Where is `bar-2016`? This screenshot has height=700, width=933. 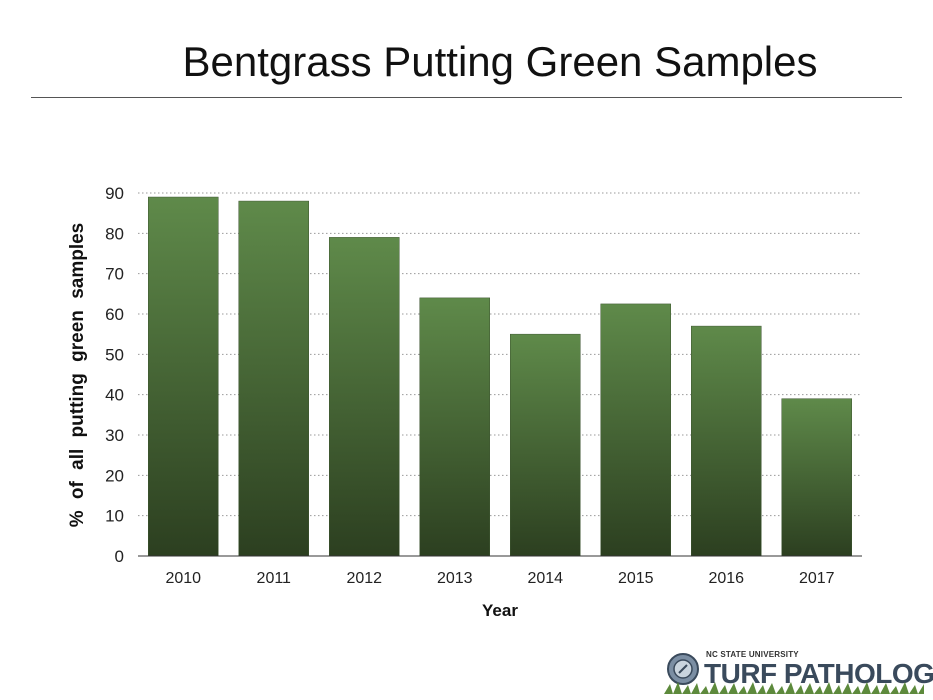
bar-2016 is located at coordinates (726, 441).